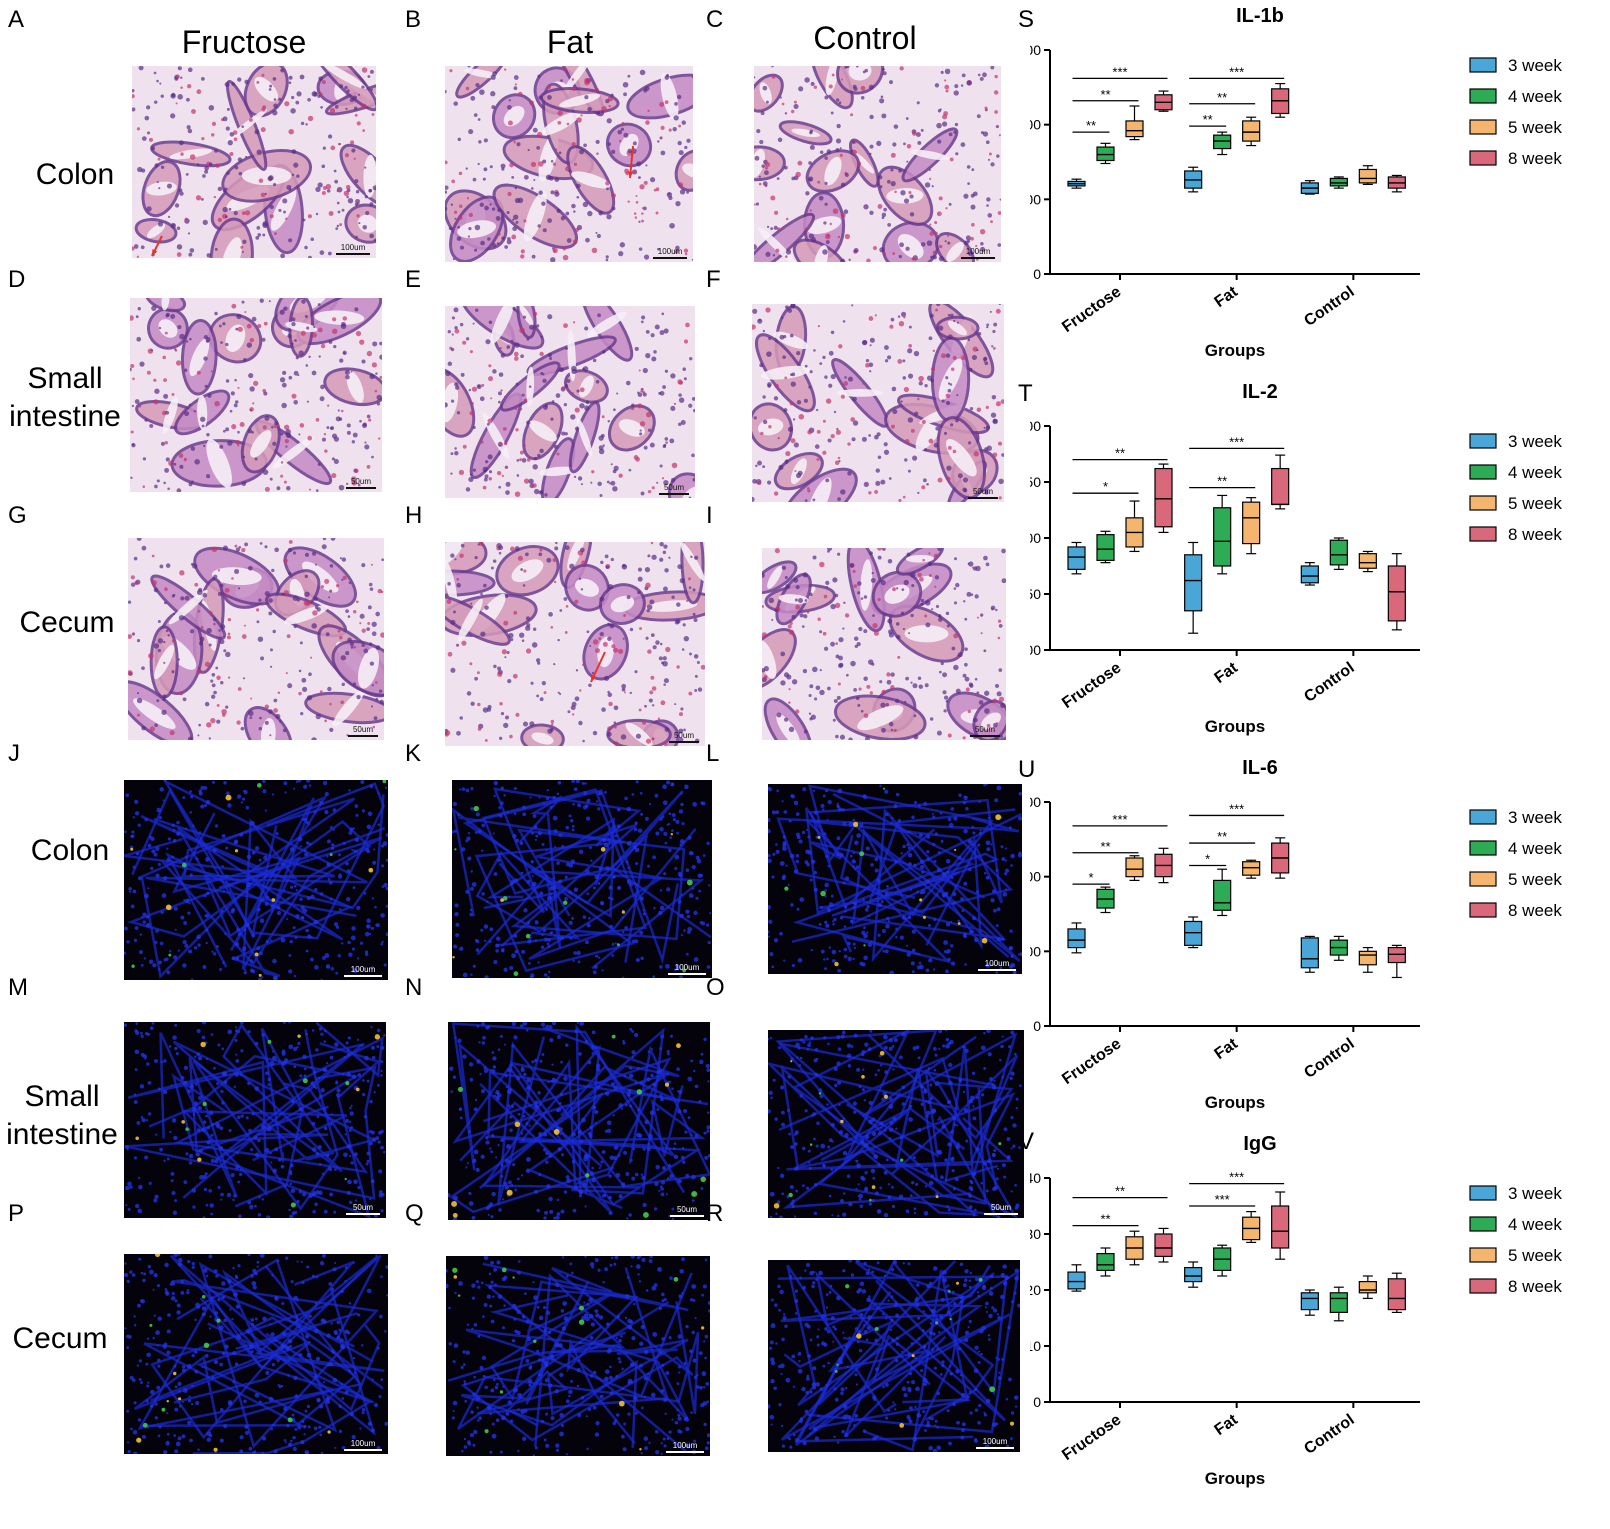 The width and height of the screenshot is (1610, 1529). Describe the element at coordinates (1035, 482) in the screenshot. I see `y-tick-label: 350` at that location.